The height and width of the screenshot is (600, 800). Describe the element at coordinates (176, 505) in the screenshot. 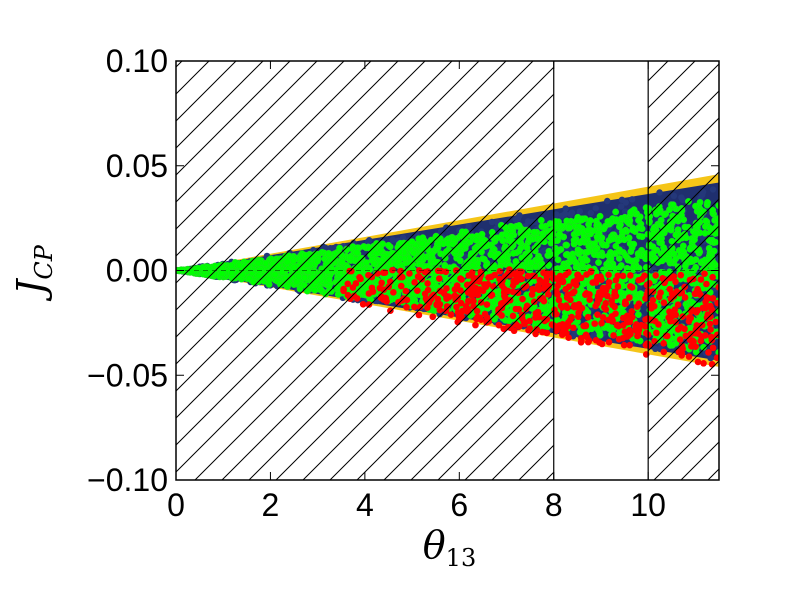

I see `x-tick-label: 0` at that location.